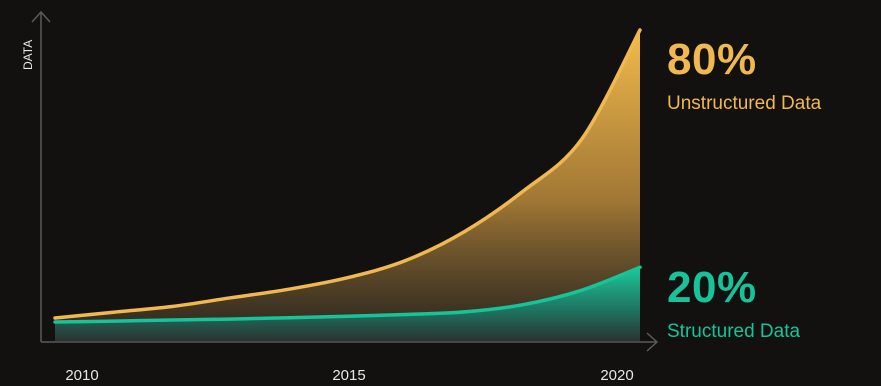 This screenshot has height=386, width=881. I want to click on unstructured-callout: 80% Unstructured Data, so click(744, 74).